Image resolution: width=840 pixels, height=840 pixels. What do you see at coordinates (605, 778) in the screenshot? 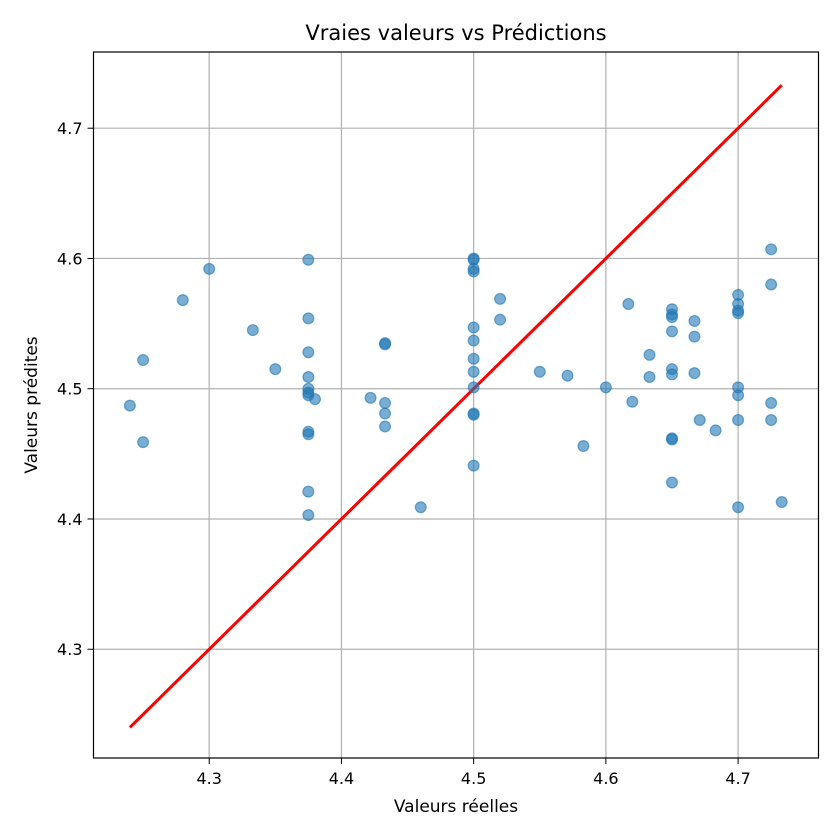
I see `x-tick-label: 4.6` at bounding box center [605, 778].